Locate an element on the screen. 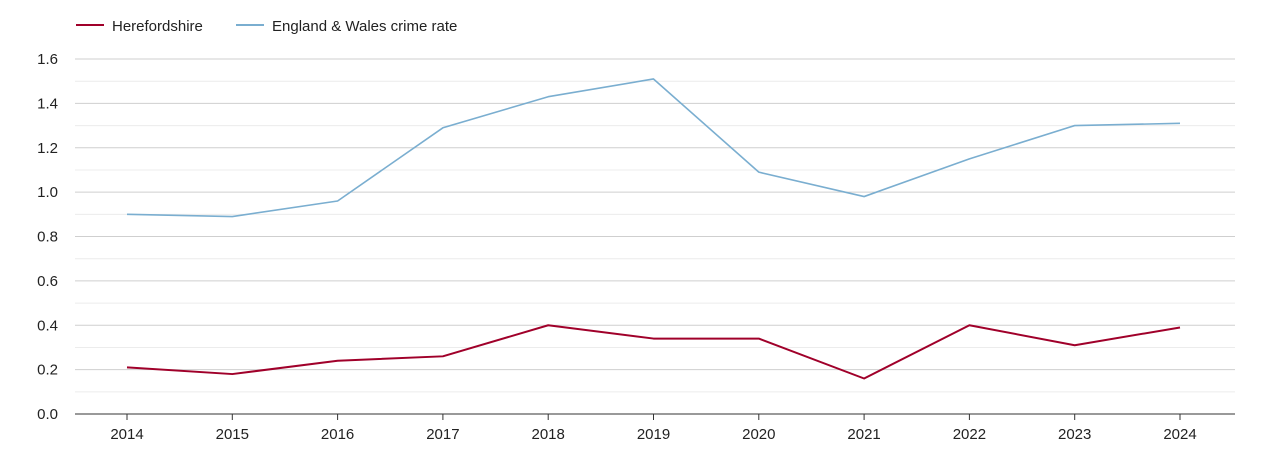 This screenshot has height=450, width=1270. legend-item-england-wales: England & Wales crime rate is located at coordinates (346, 26).